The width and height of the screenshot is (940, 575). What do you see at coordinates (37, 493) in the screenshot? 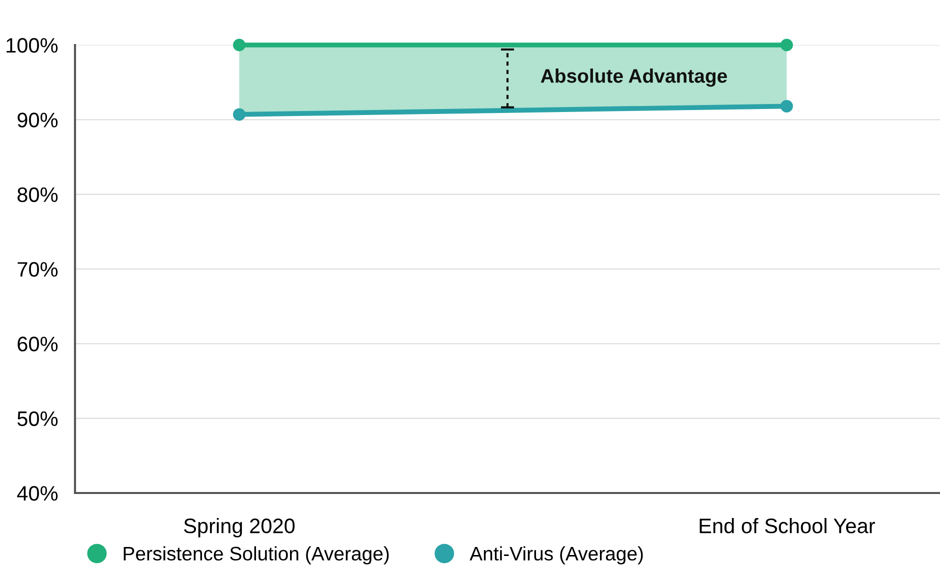
I see `y-tick-label: 40%` at bounding box center [37, 493].